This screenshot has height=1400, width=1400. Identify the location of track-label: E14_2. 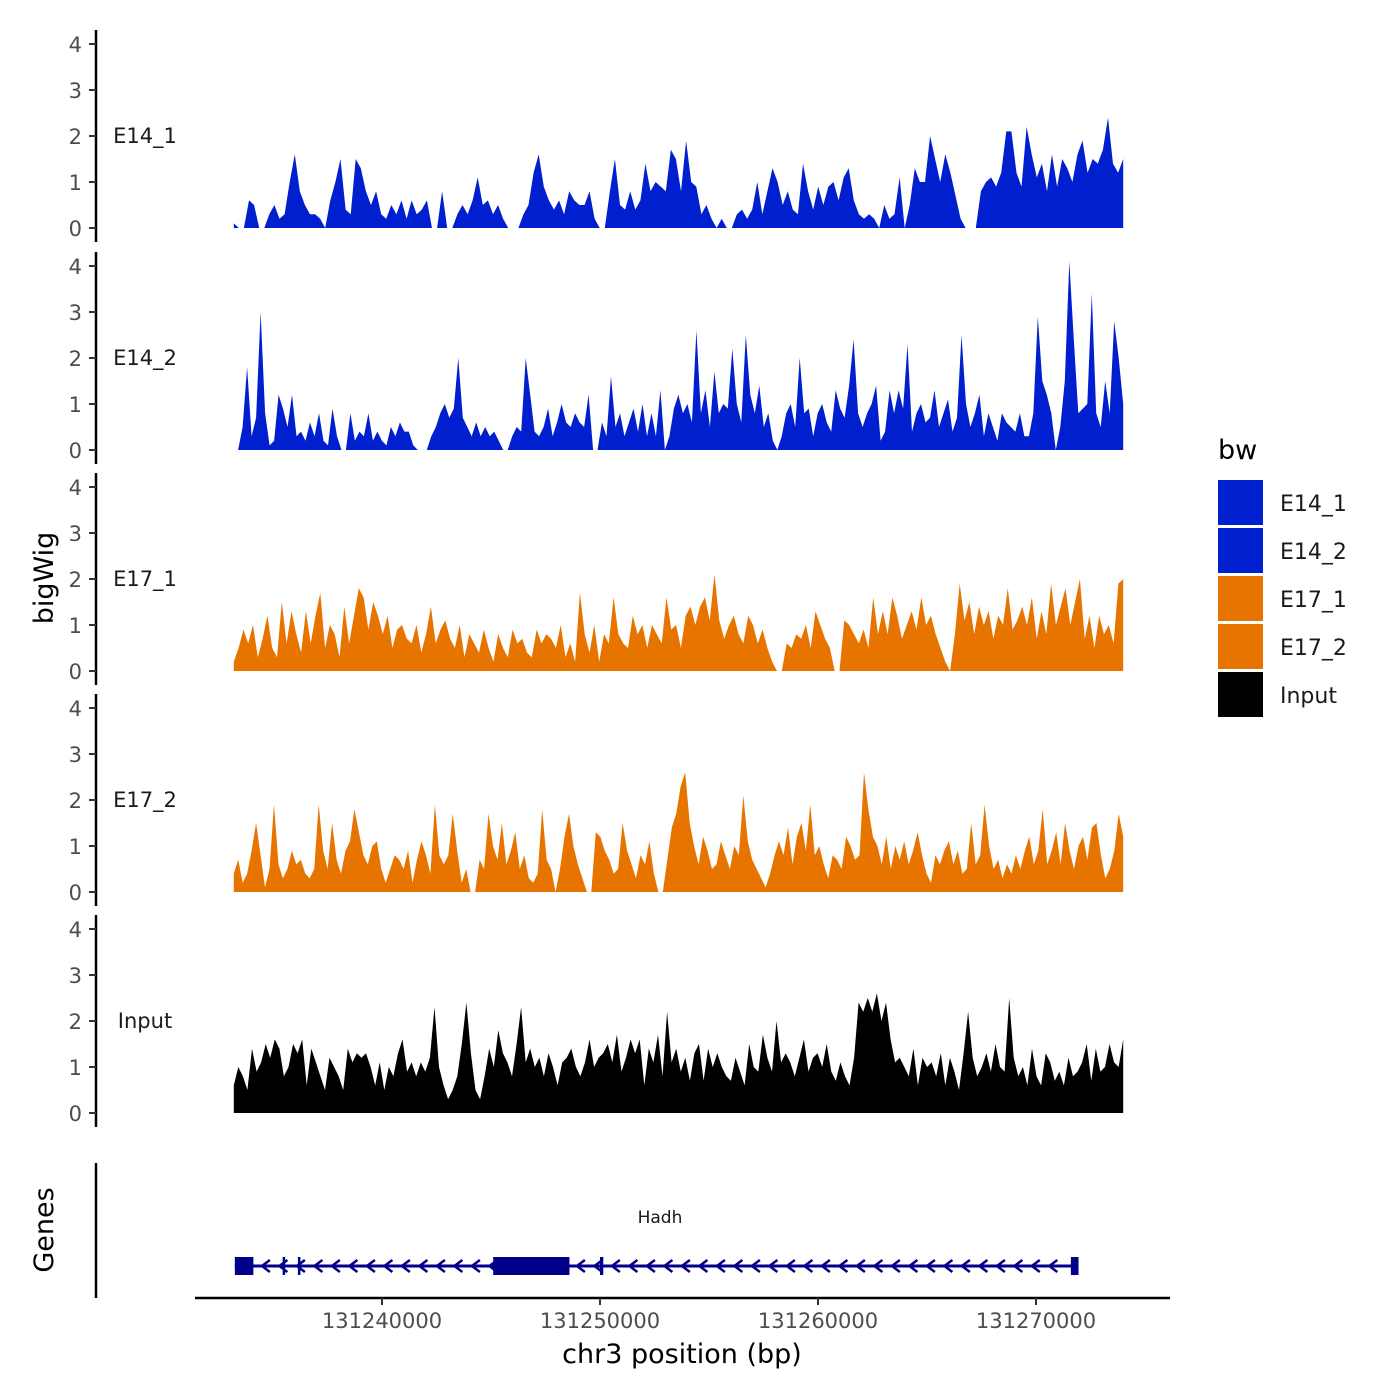
(145, 358).